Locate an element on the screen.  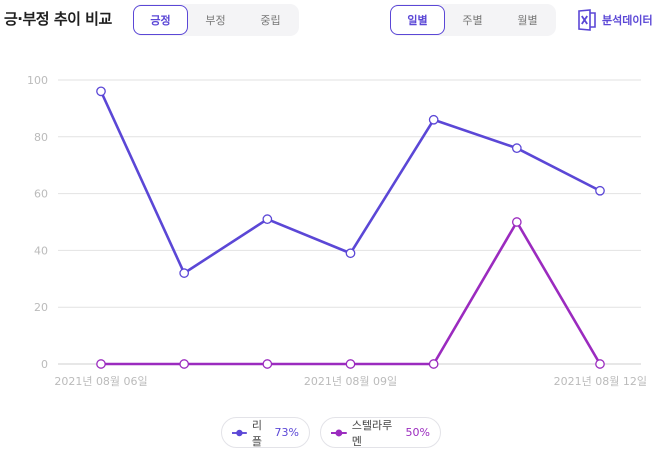
legend-label: 스텔라루멘 is located at coordinates (372, 433).